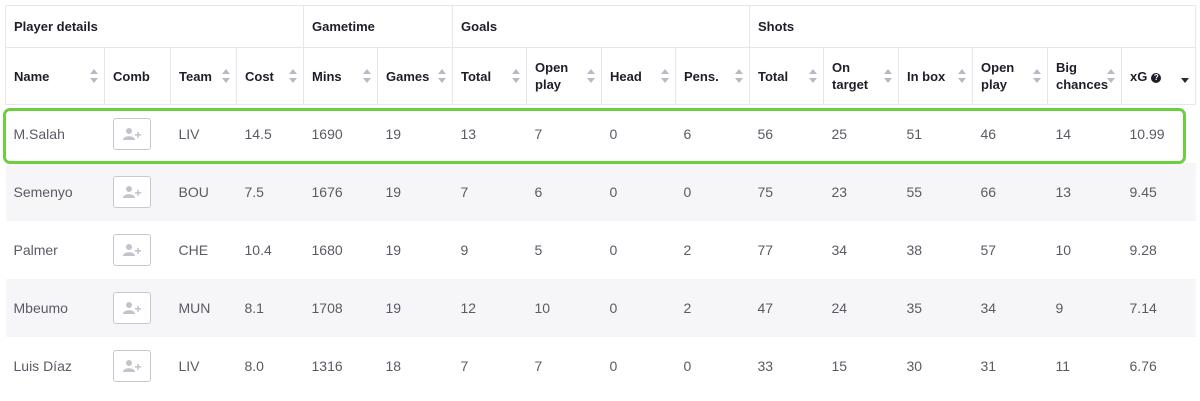 The height and width of the screenshot is (401, 1200). Describe the element at coordinates (270, 307) in the screenshot. I see `cost-cell: 8.1` at that location.